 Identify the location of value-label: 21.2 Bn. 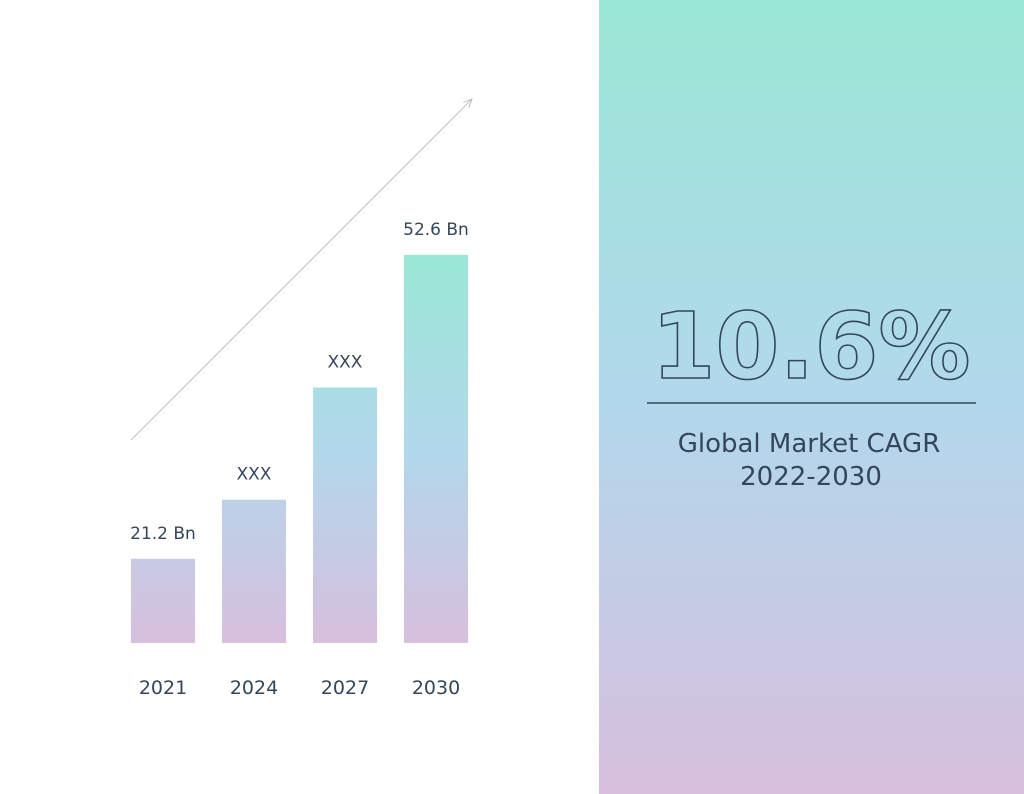
(163, 534).